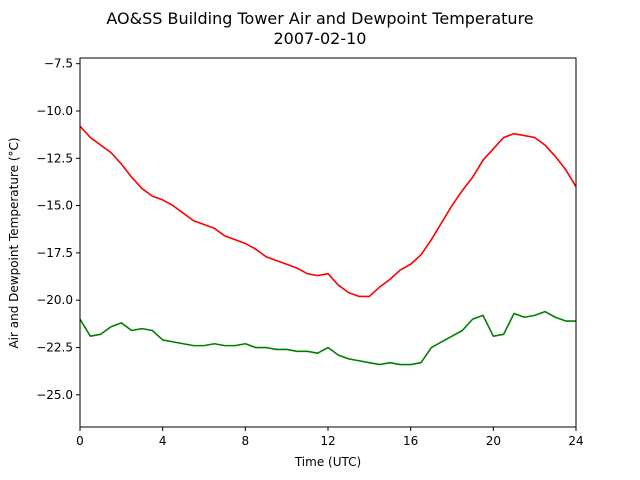 This screenshot has width=640, height=480. Describe the element at coordinates (327, 441) in the screenshot. I see `x-tick-label: 12` at that location.